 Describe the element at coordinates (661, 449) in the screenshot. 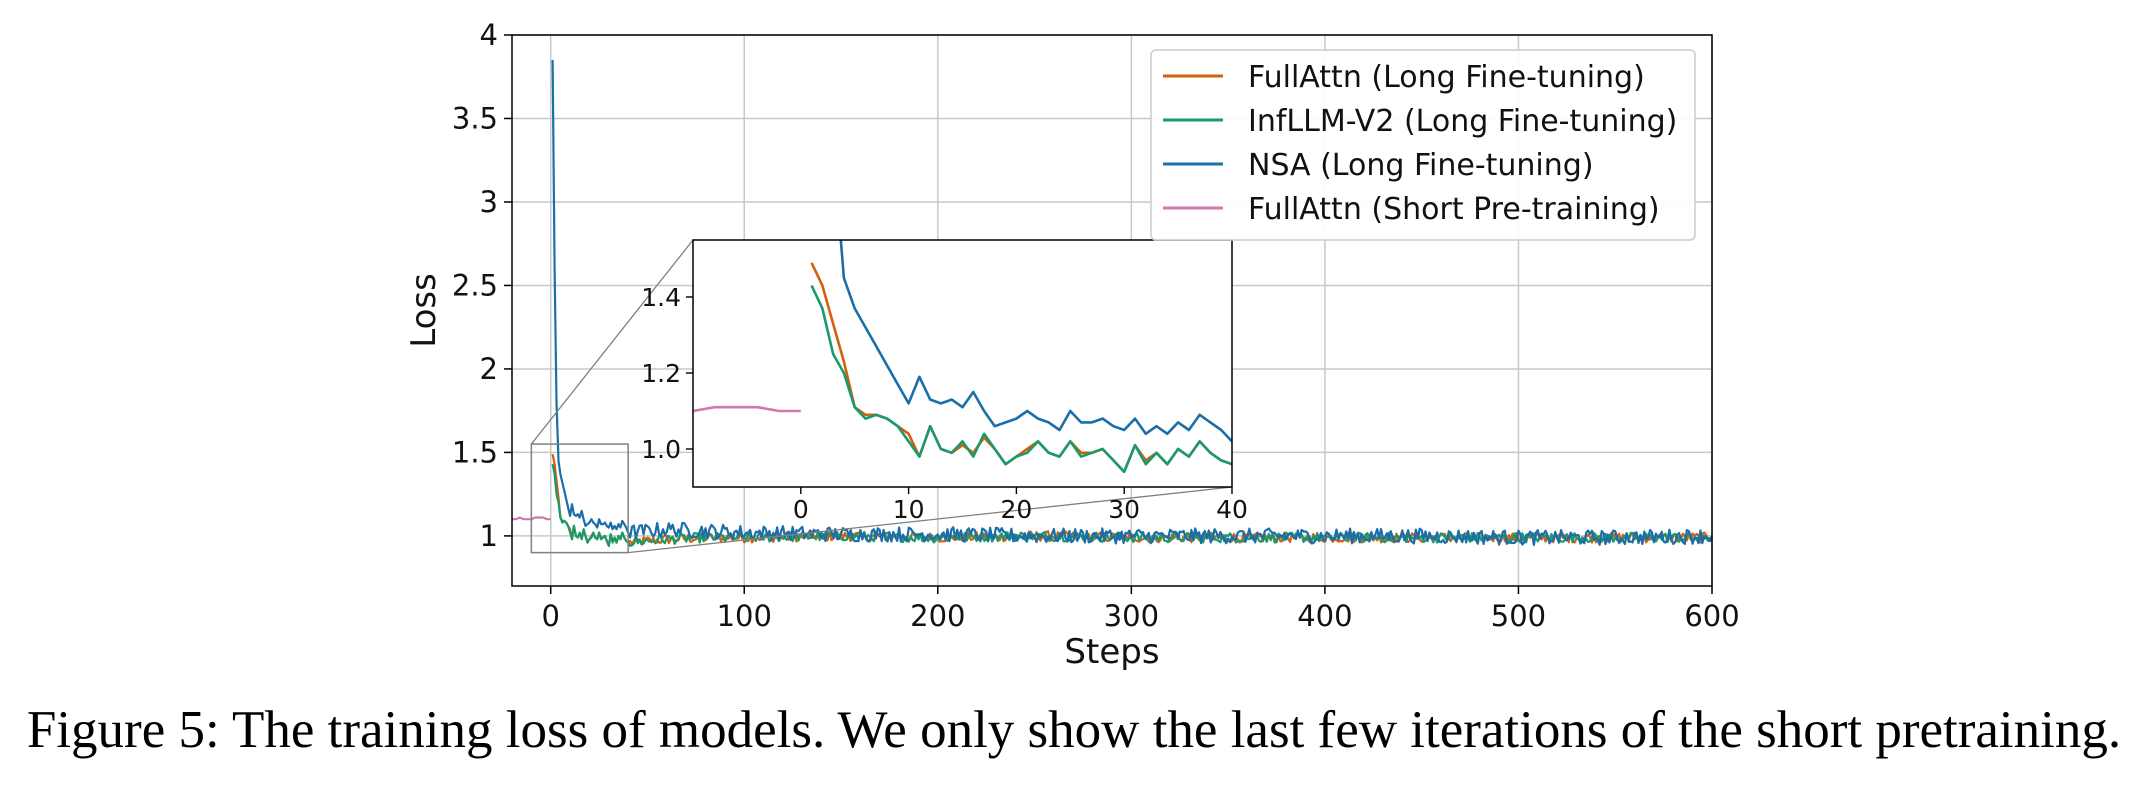

I see `inset-y-tick-label: 1.0` at that location.